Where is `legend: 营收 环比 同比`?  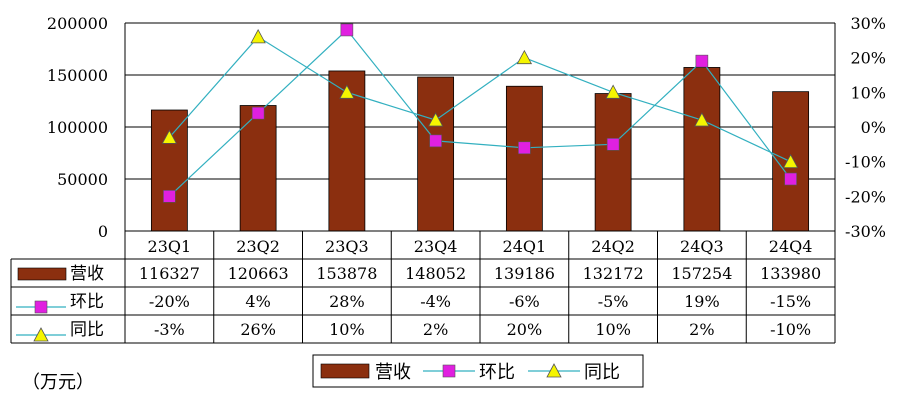 legend: 营收 环比 同比 is located at coordinates (478, 371).